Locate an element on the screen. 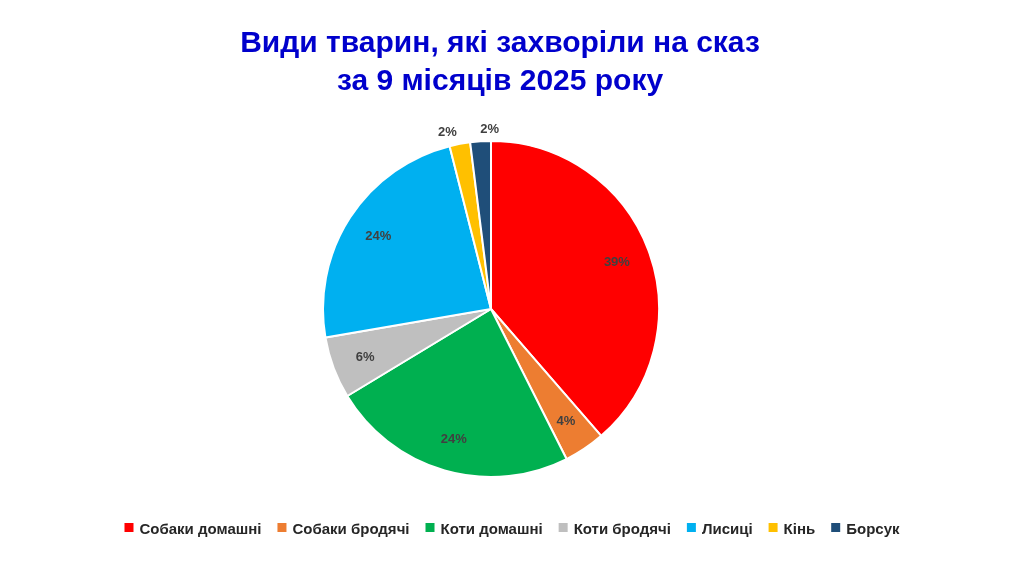 The width and height of the screenshot is (1024, 576). legend-label: Собаки бродячі is located at coordinates (351, 528).